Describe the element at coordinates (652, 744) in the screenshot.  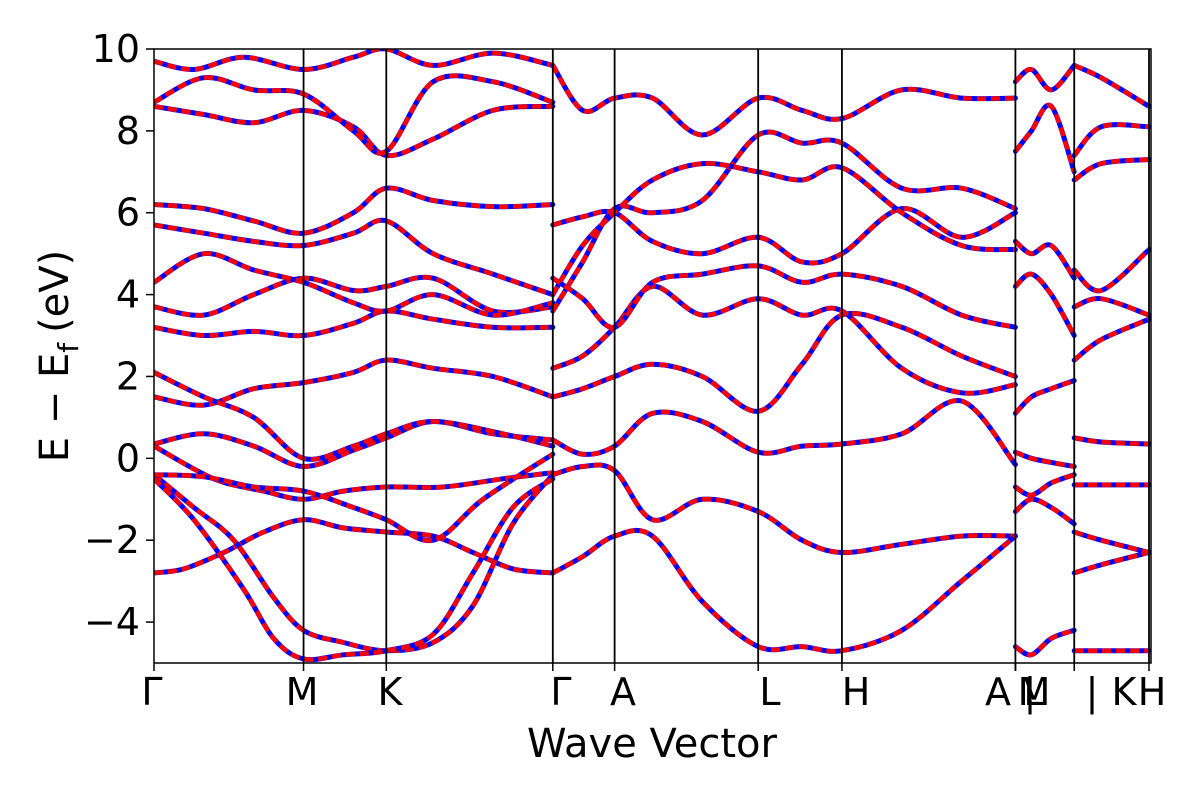
I see `x-axis-title: Wave Vector` at that location.